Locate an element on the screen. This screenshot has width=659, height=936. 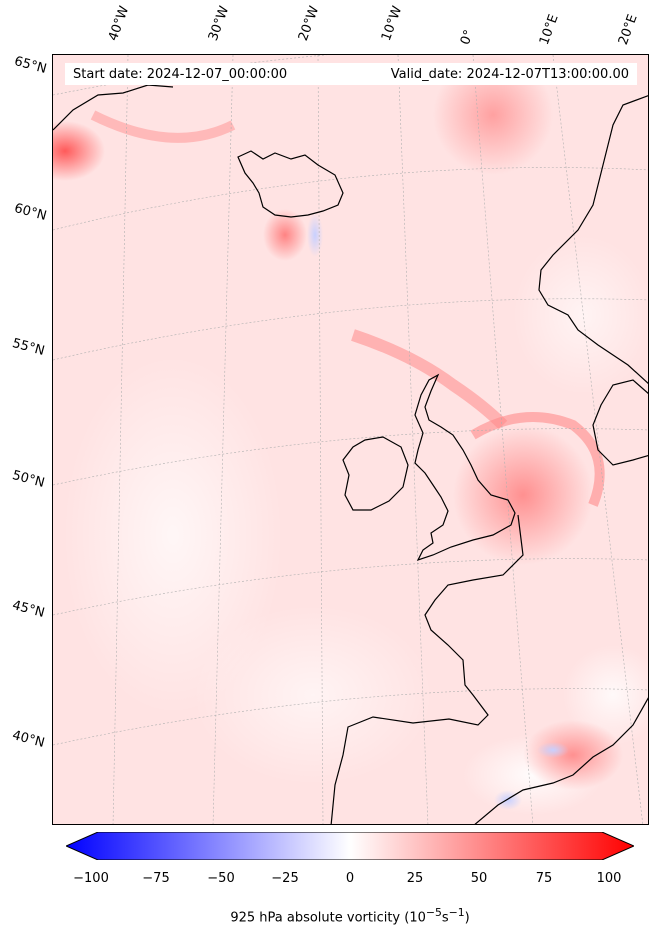
lon-label-40w: 40°W is located at coordinates (119, 23).